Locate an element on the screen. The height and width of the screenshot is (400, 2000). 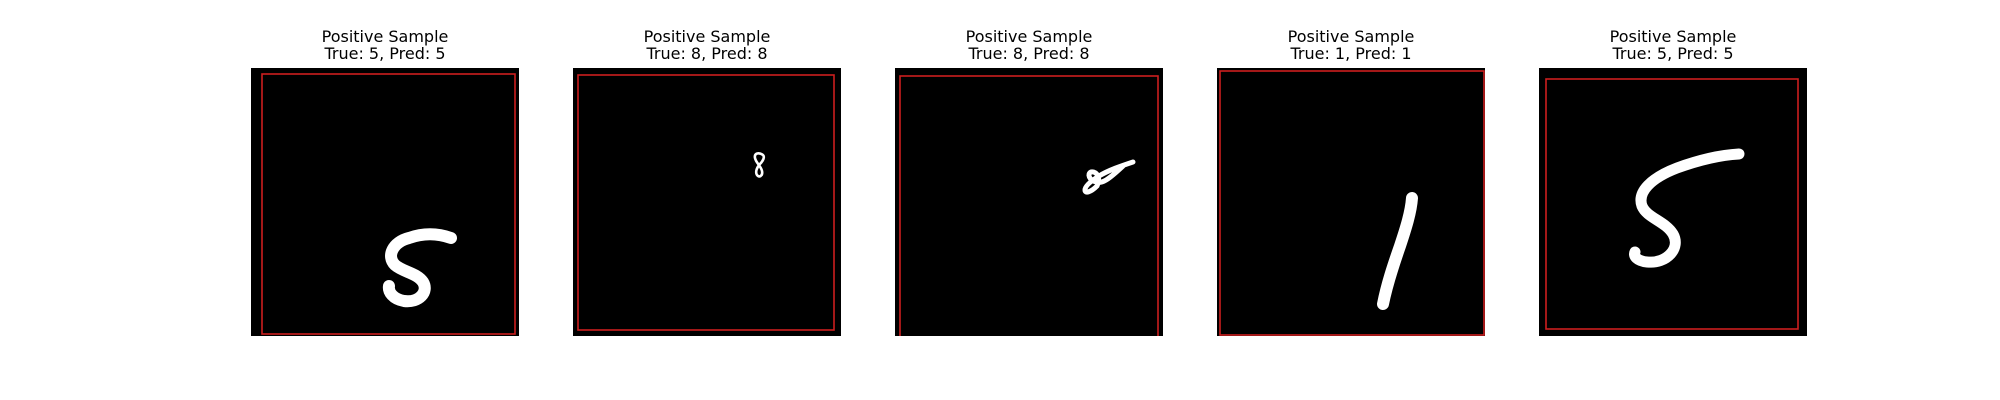
sample-panel-5: Positive Sample True: 5, Pred: 5 is located at coordinates (1673, 200).